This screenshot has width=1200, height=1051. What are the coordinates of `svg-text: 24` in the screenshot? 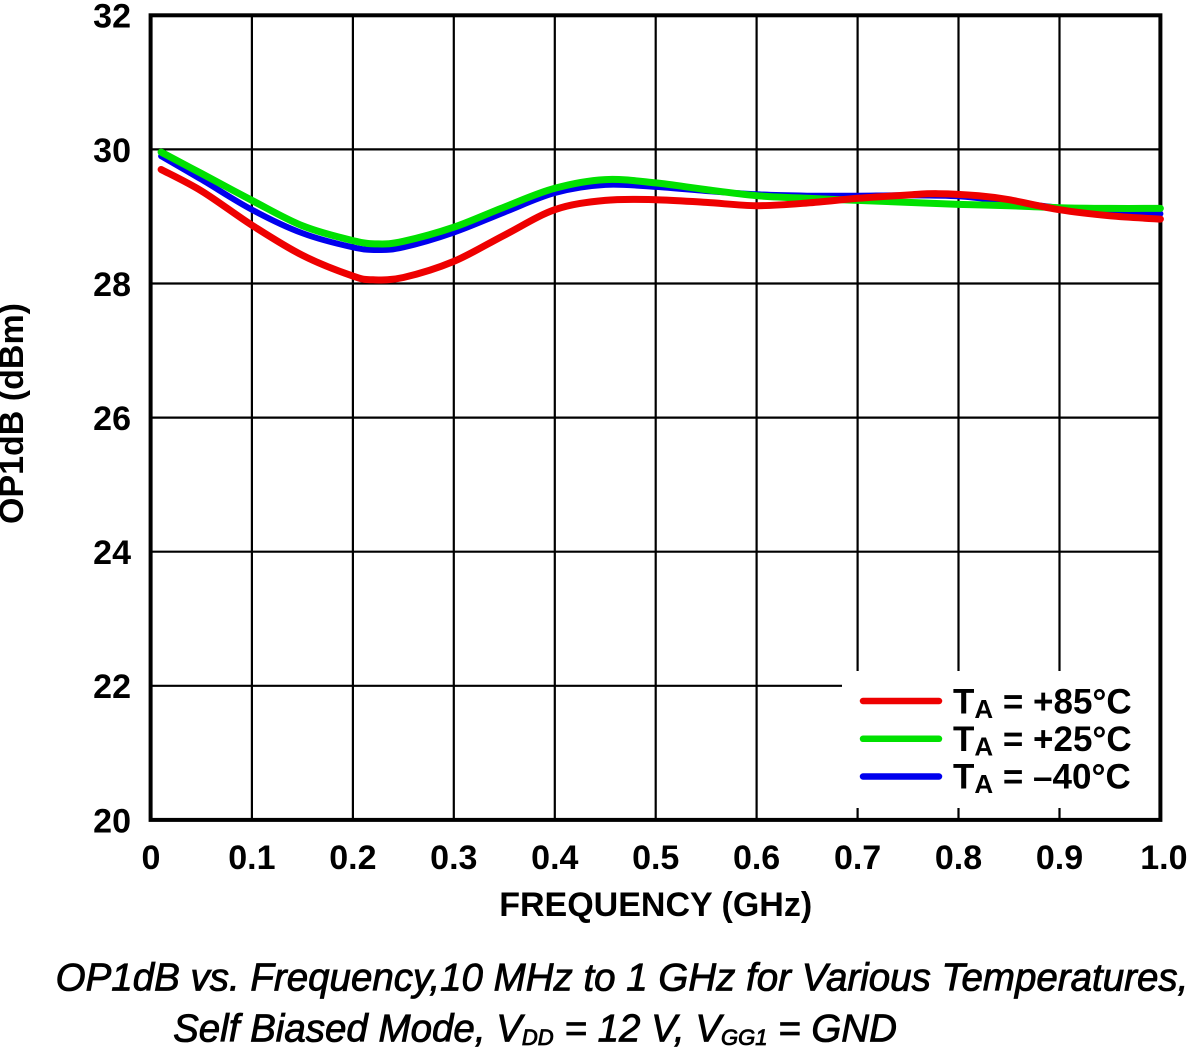 It's located at (112, 553).